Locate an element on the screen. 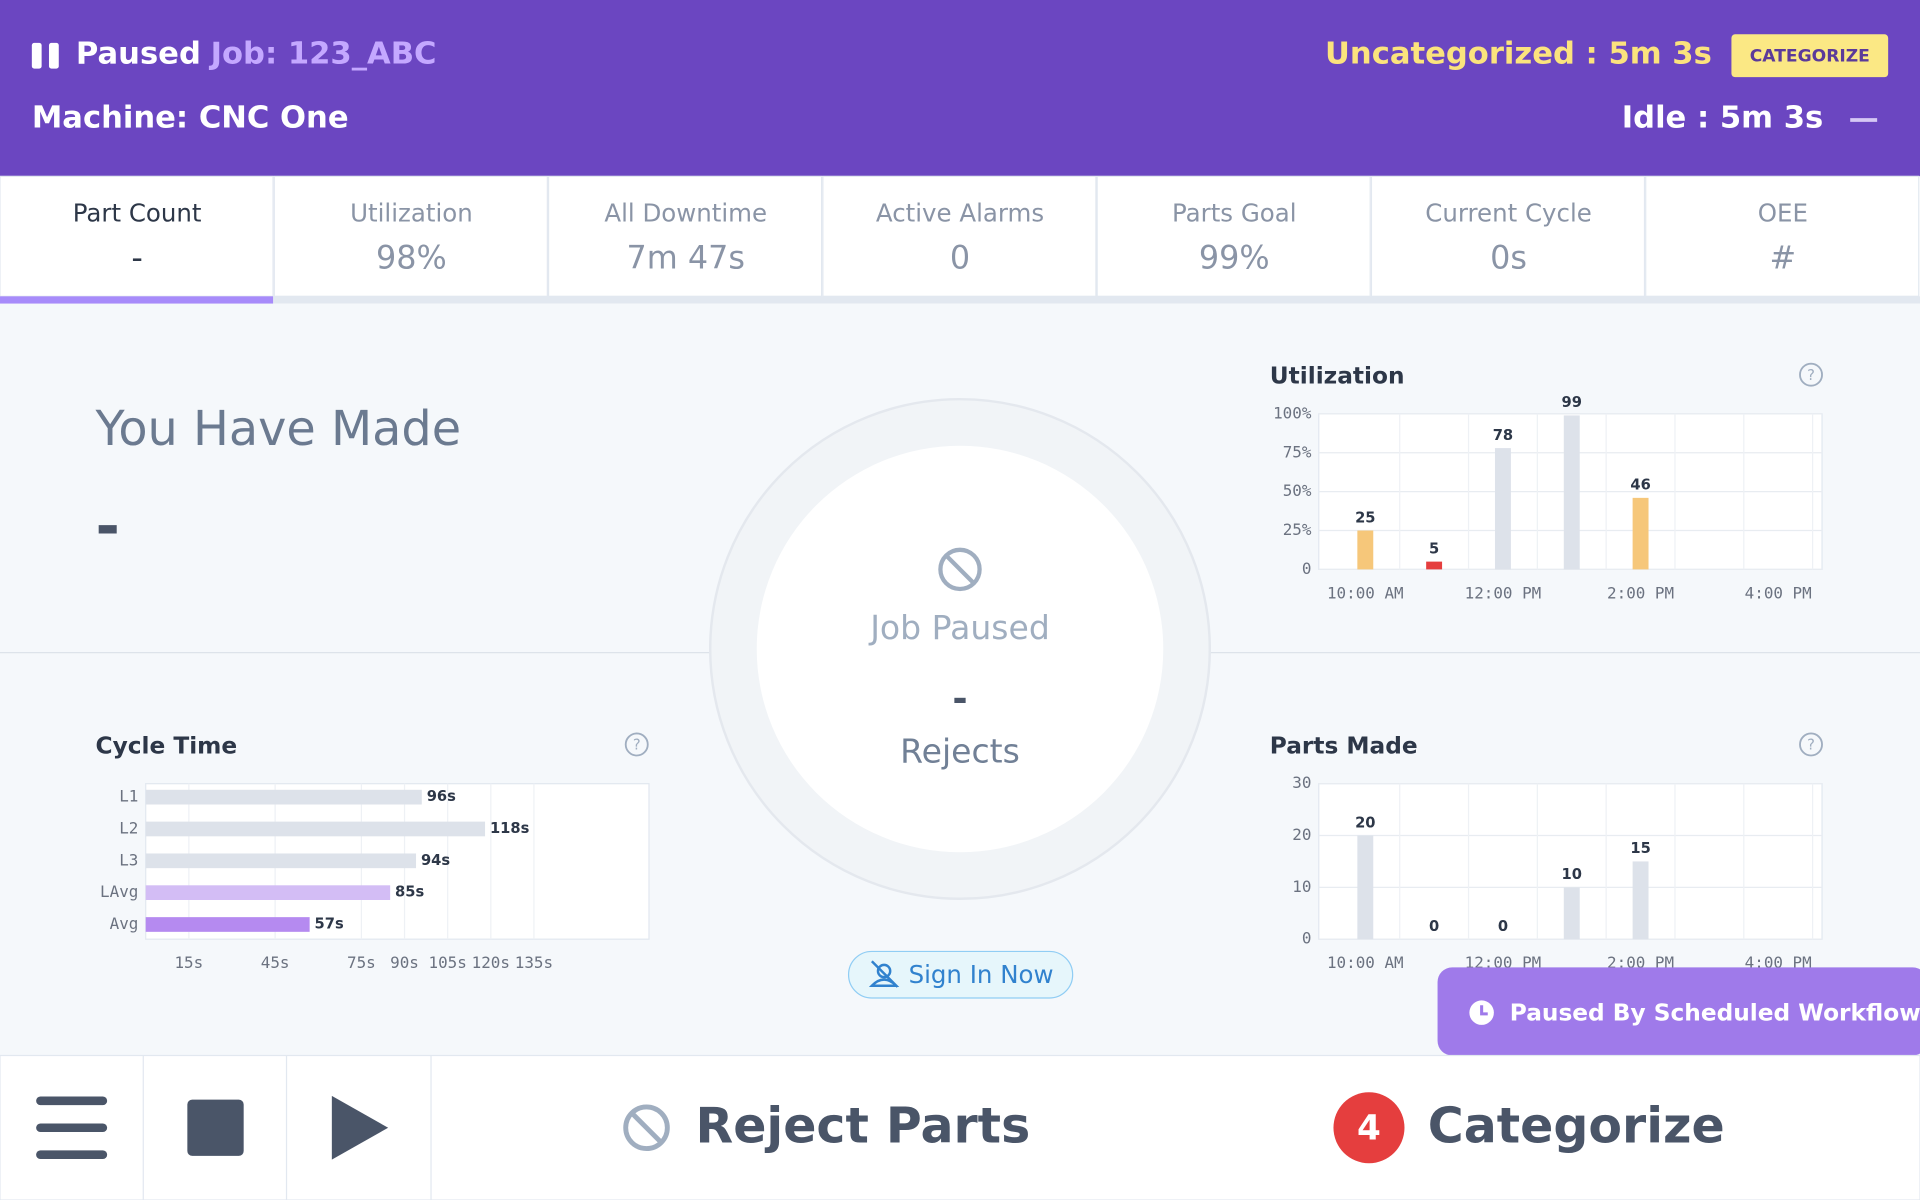 Image resolution: width=1920 pixels, height=1200 pixels. y-tick-label: 25% is located at coordinates (1297, 529).